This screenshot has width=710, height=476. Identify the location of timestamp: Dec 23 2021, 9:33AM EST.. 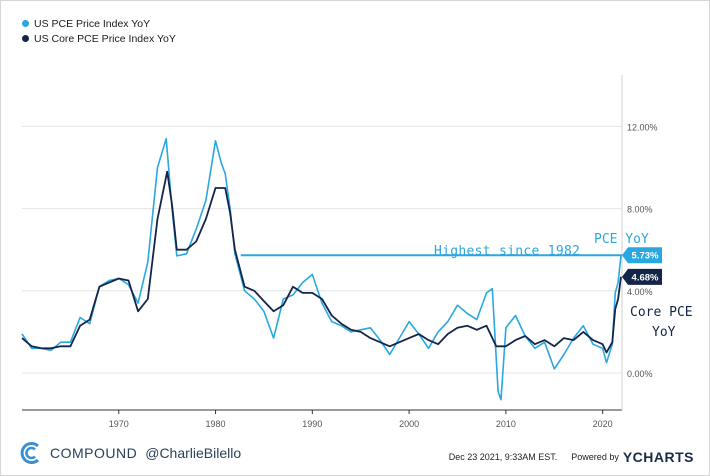
(503, 457).